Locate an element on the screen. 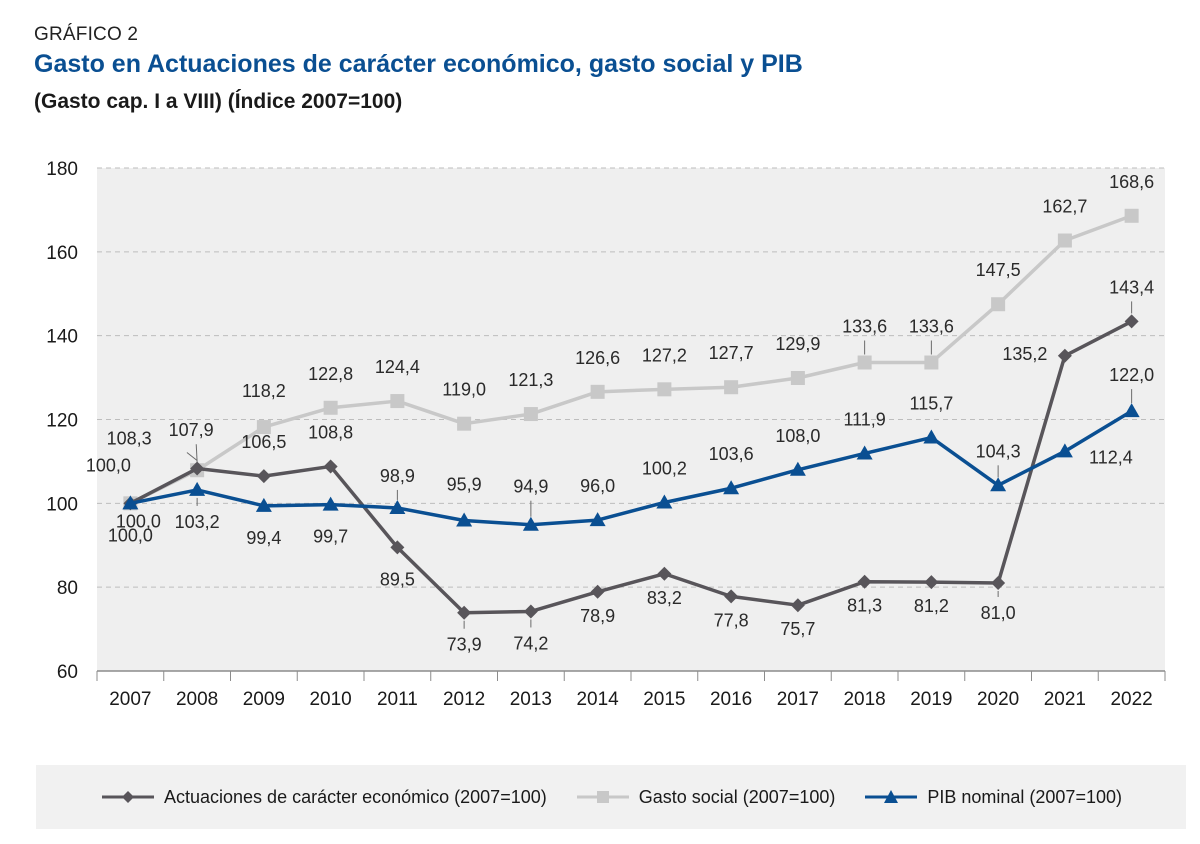 The height and width of the screenshot is (844, 1200). x-tick-label: 2014 is located at coordinates (597, 699).